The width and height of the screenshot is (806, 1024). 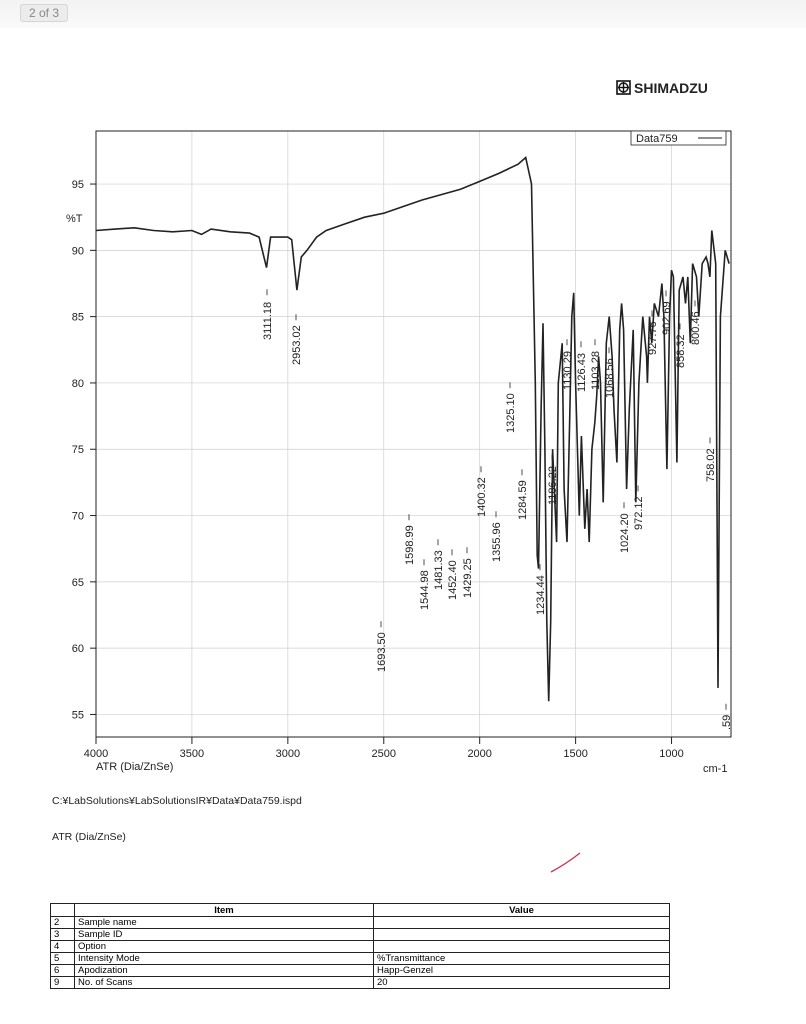 I want to click on table-row: 2 Sample name, so click(x=360, y=922).